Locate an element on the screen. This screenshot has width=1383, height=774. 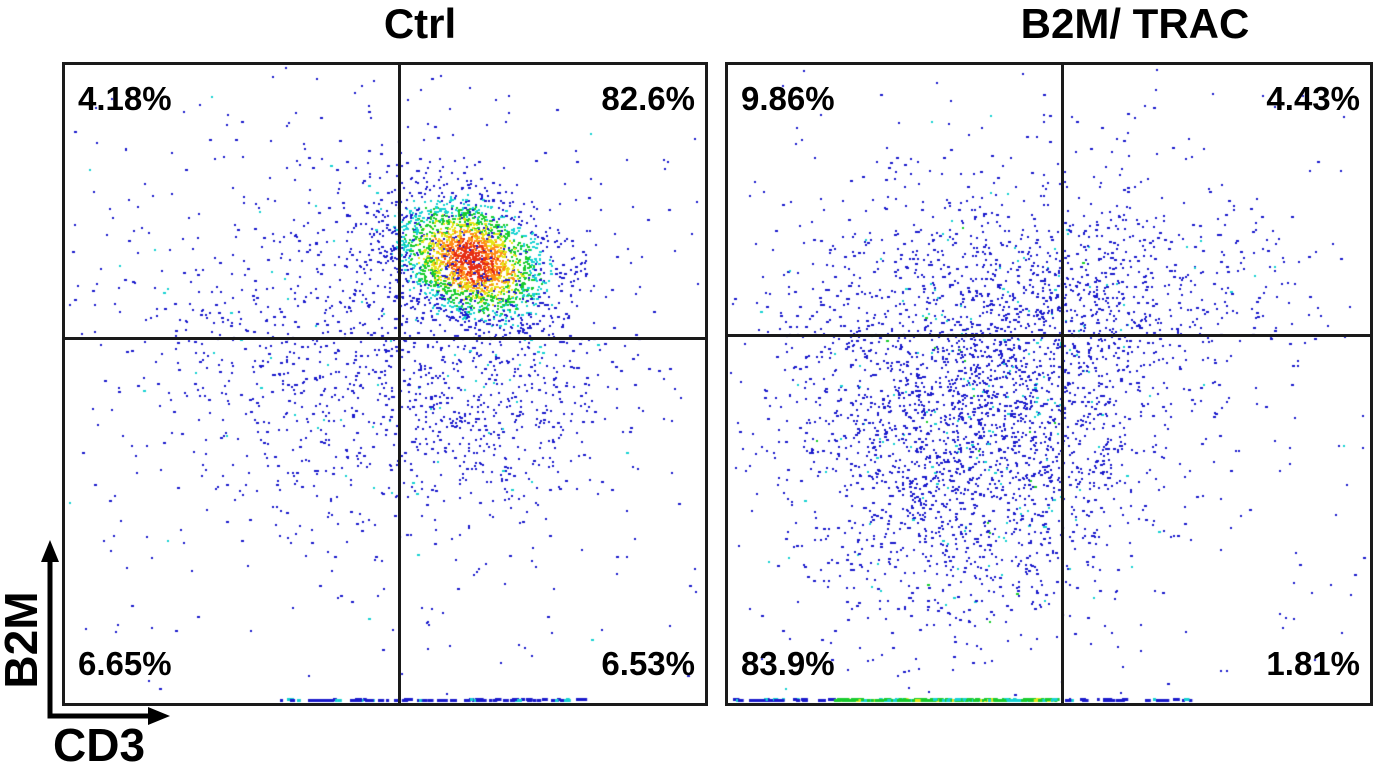
quadrant-pct-upper-right: 4.43% is located at coordinates (1313, 98).